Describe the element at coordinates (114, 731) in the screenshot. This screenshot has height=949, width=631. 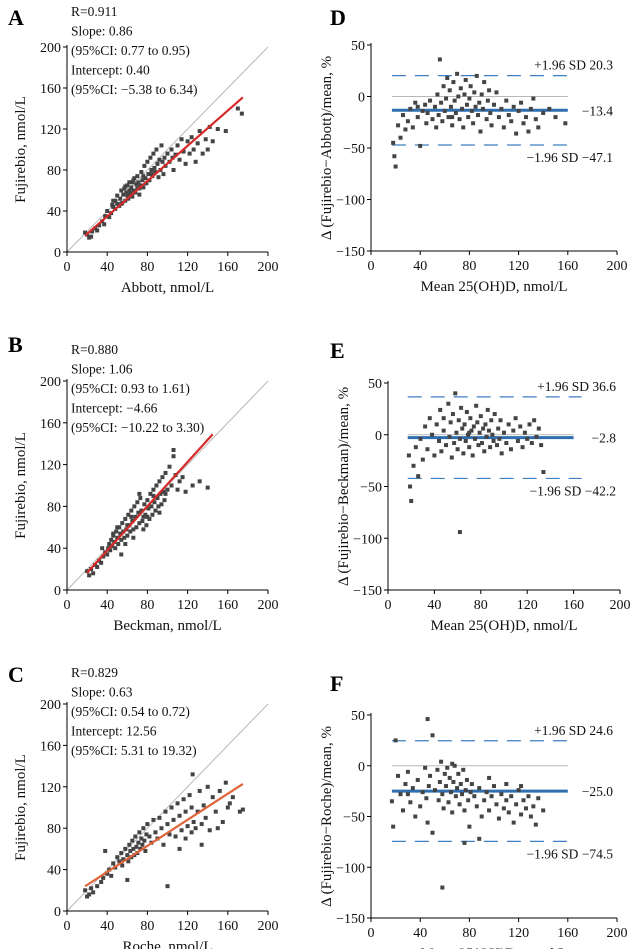
I see `stat-text: Intercept: 12.56` at that location.